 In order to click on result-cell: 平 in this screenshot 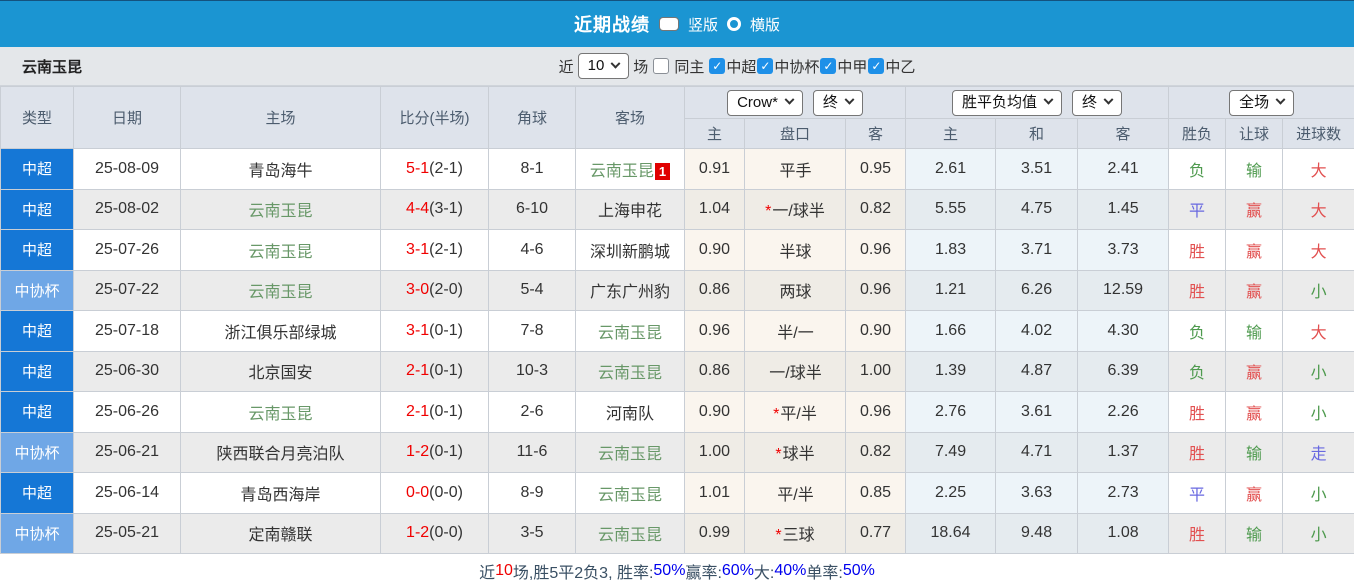, I will do `click(1197, 209)`.